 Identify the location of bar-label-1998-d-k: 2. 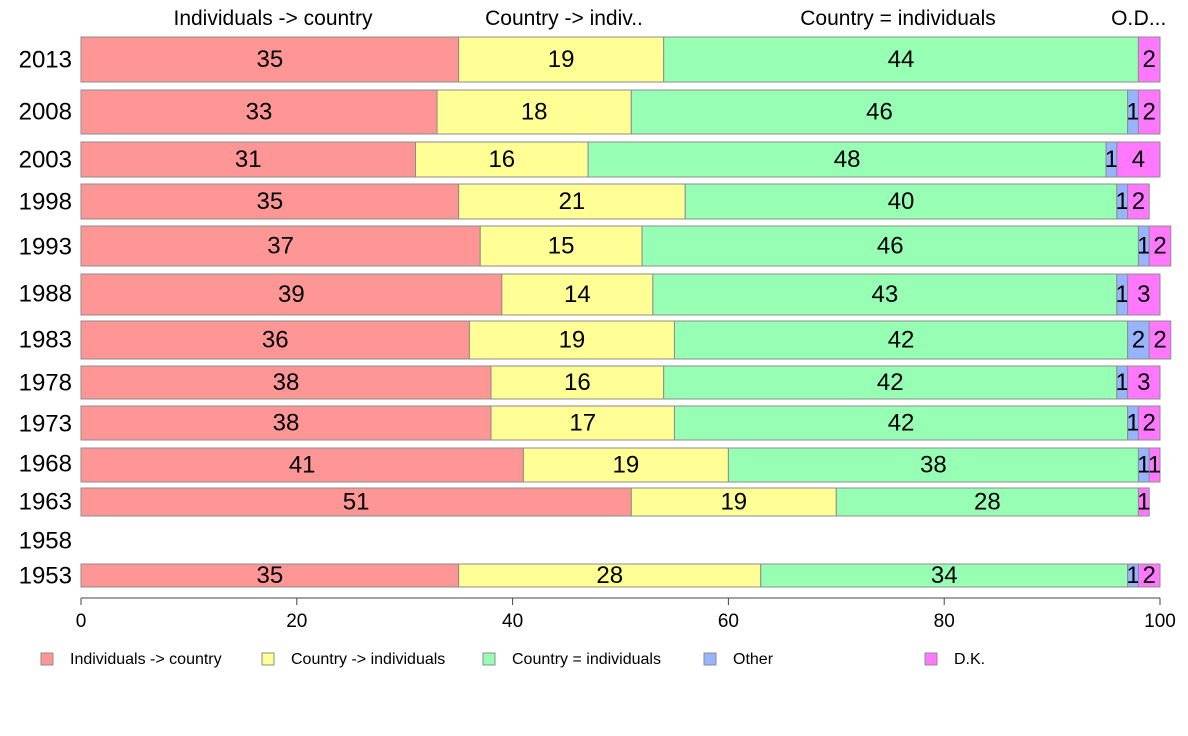
(1138, 201).